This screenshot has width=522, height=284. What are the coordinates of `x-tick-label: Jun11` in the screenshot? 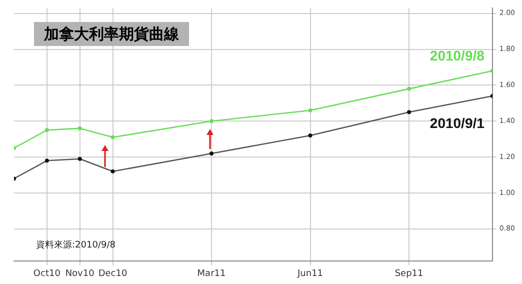 It's located at (310, 273).